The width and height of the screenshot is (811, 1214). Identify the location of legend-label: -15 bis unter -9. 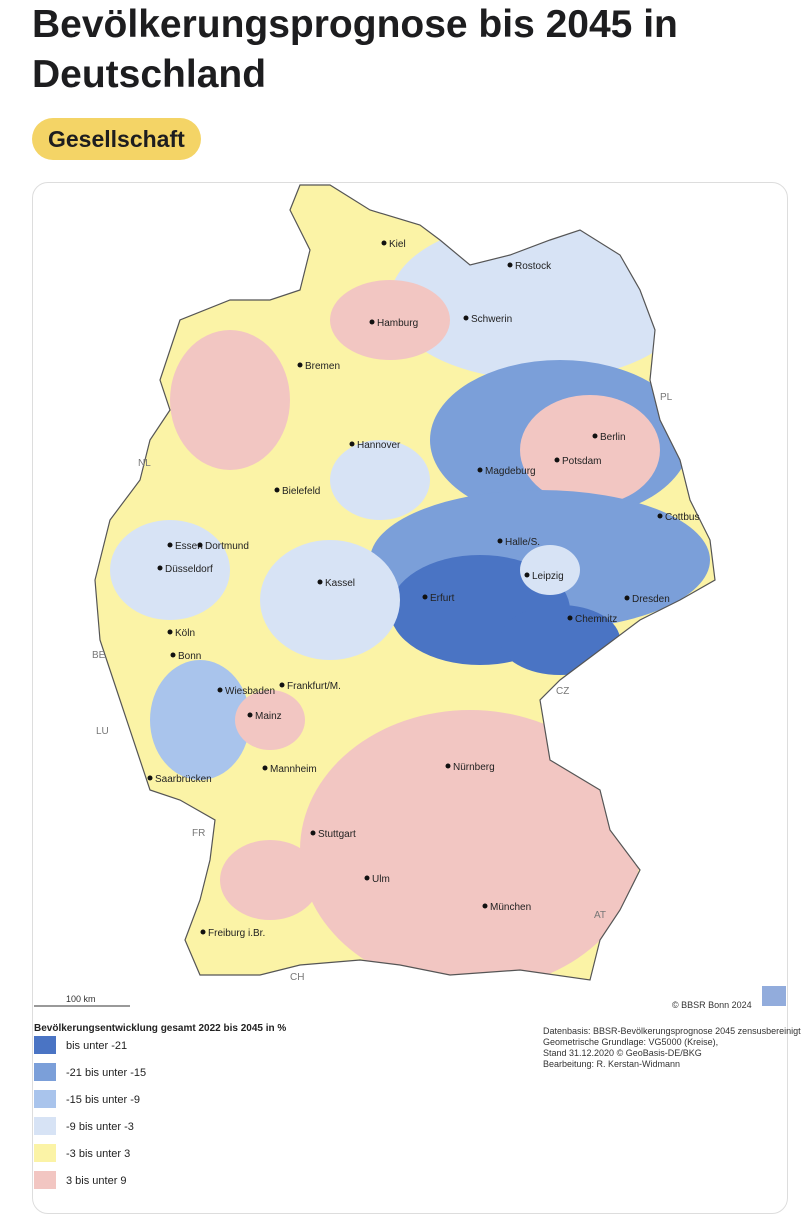
(103, 1100).